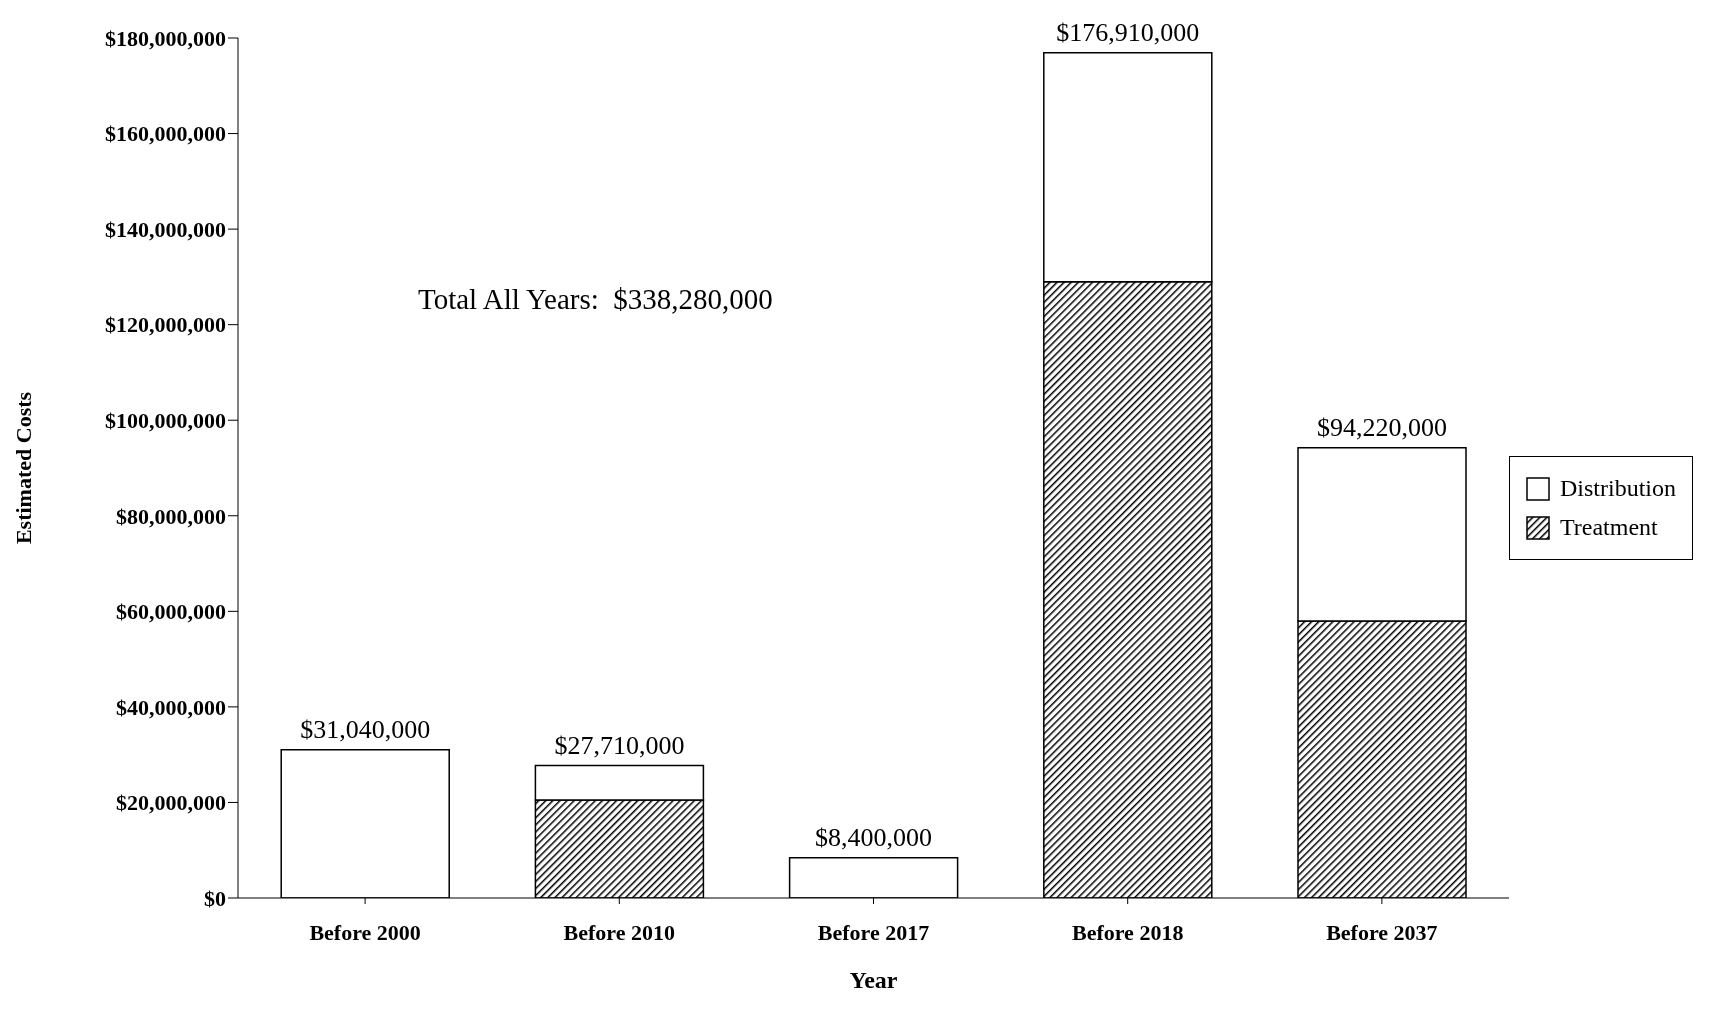 This screenshot has width=1711, height=1022. What do you see at coordinates (171, 612) in the screenshot?
I see `y-tick-label: $60,000,000` at bounding box center [171, 612].